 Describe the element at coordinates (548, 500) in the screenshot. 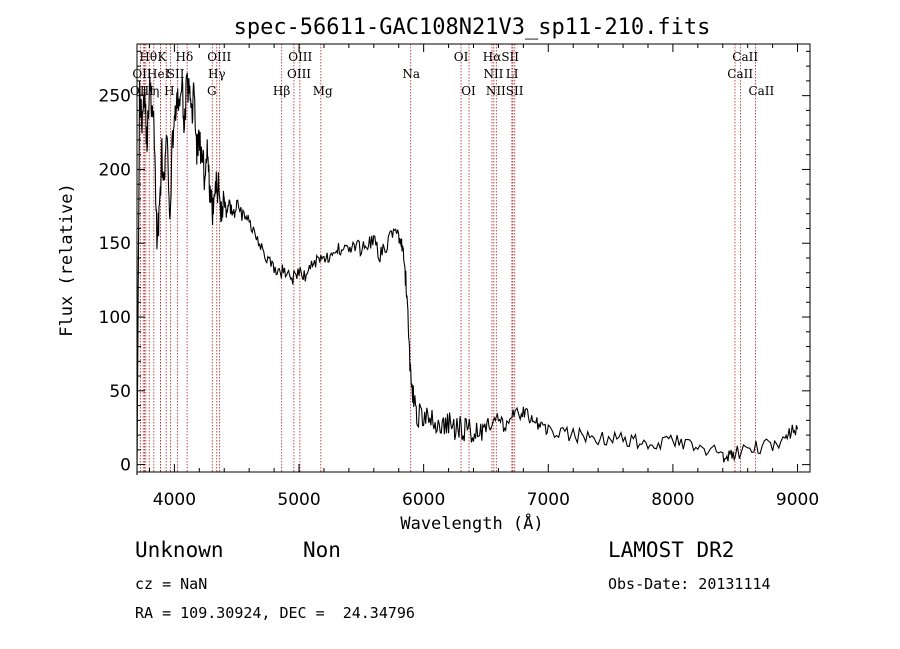

I see `x-tick-label: 7000` at that location.